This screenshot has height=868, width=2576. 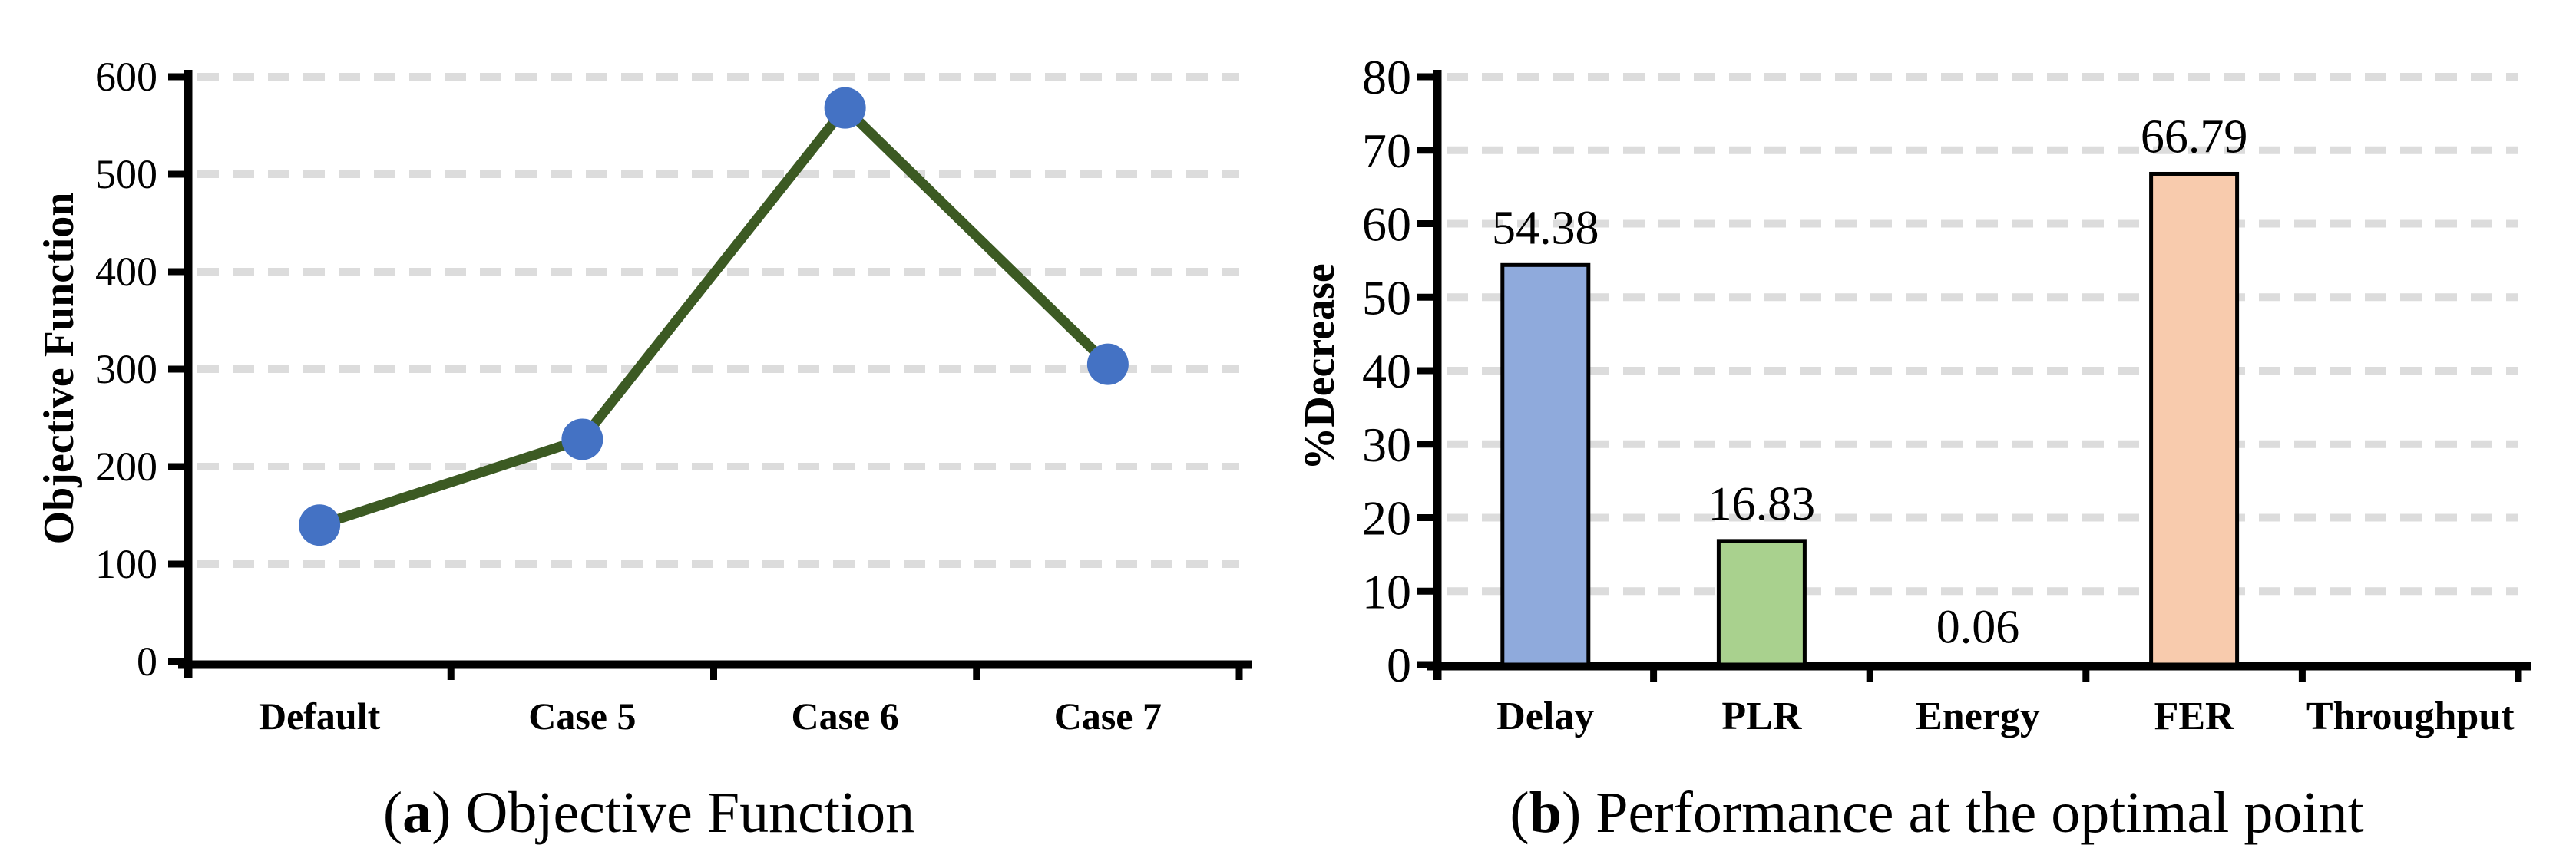 I want to click on caption-a-text: Objective Function, so click(x=683, y=813).